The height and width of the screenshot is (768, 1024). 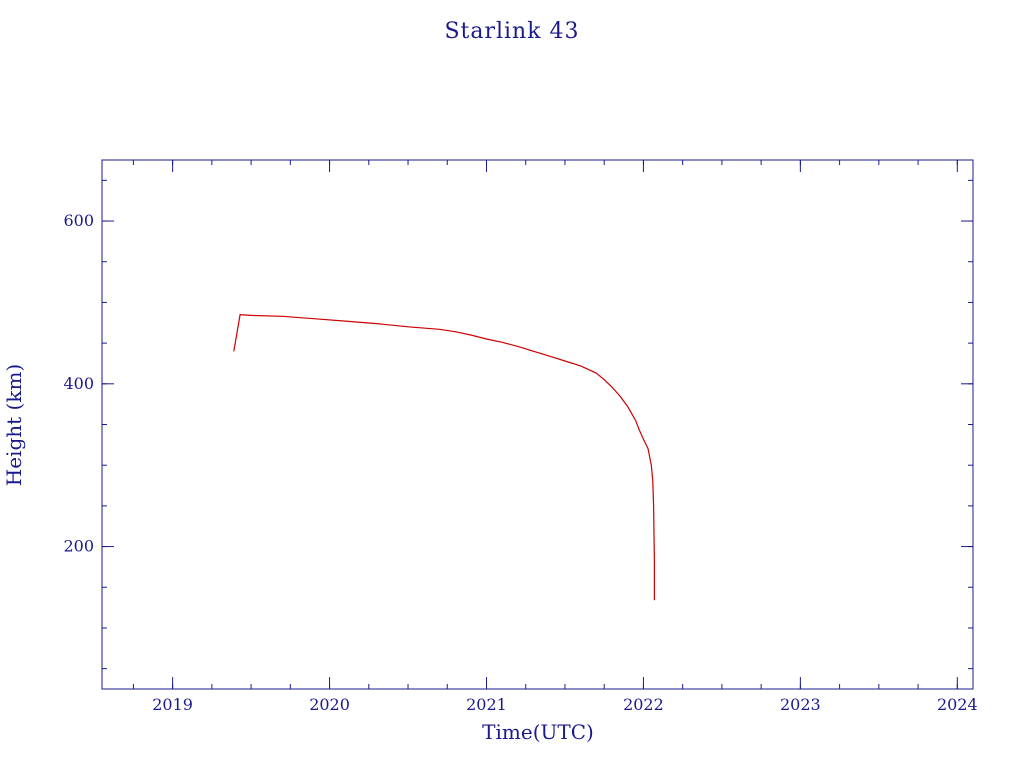 I want to click on x-tick-label: 2019, so click(x=172, y=704).